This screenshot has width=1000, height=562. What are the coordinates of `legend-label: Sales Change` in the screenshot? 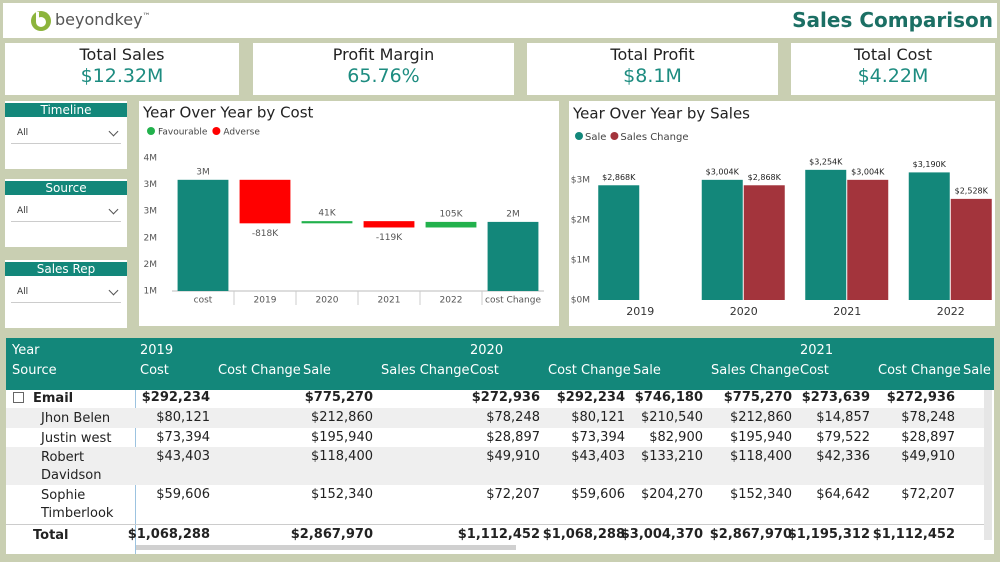 It's located at (654, 137).